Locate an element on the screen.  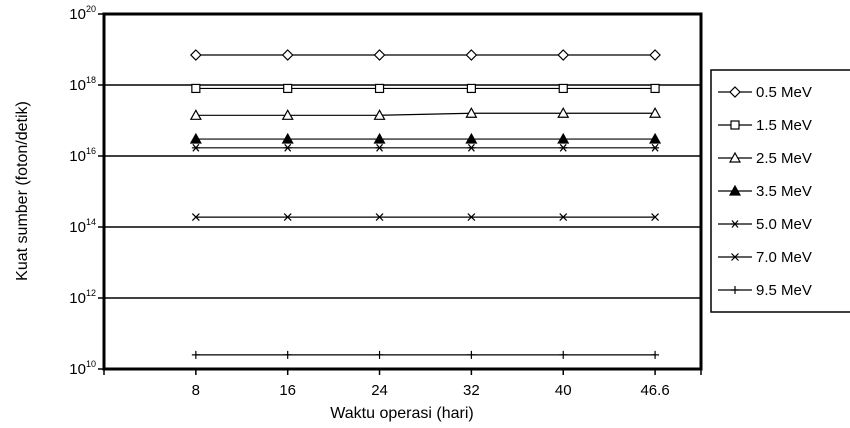
y-axis-ticks: 1010 1012 1014 1016 1018 1020 is located at coordinates (86, 191).